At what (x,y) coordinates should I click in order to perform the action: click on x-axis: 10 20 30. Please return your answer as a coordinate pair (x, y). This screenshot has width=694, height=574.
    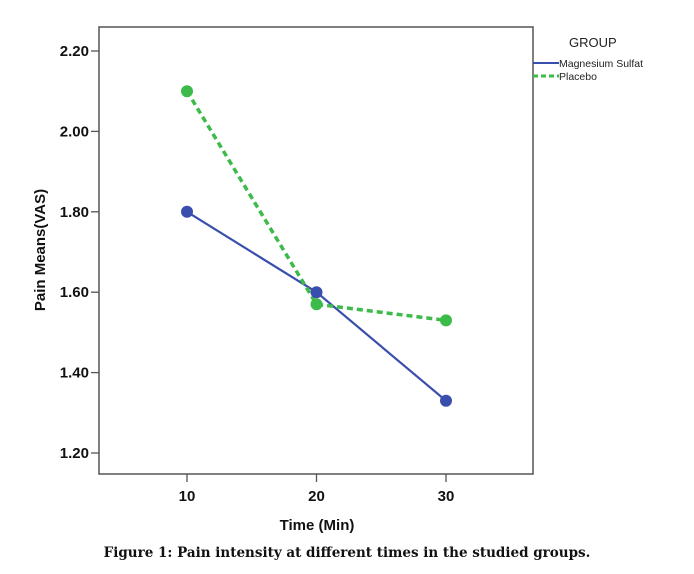
    Looking at the image, I should click on (317, 489).